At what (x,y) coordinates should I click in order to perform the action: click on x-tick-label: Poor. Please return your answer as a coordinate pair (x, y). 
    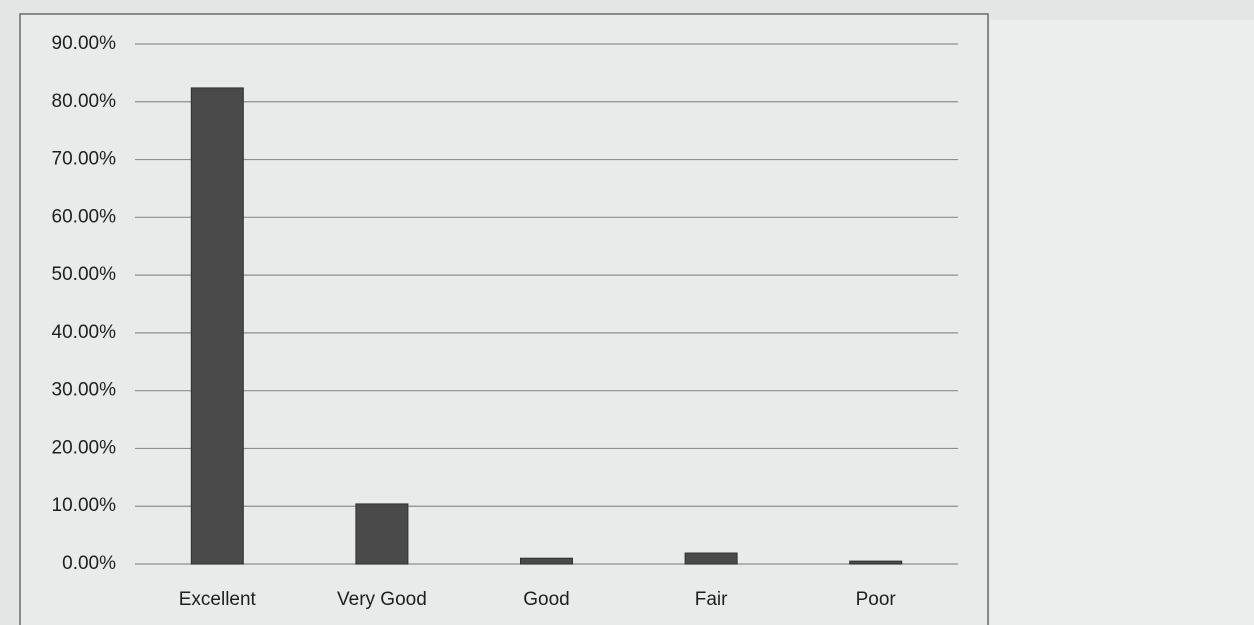
    Looking at the image, I should click on (876, 599).